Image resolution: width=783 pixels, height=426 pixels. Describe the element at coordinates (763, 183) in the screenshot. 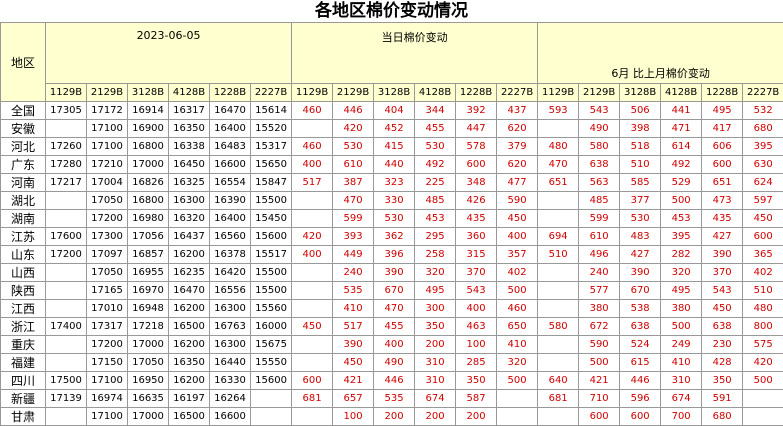

I see `monthly-change-cell: 624` at that location.